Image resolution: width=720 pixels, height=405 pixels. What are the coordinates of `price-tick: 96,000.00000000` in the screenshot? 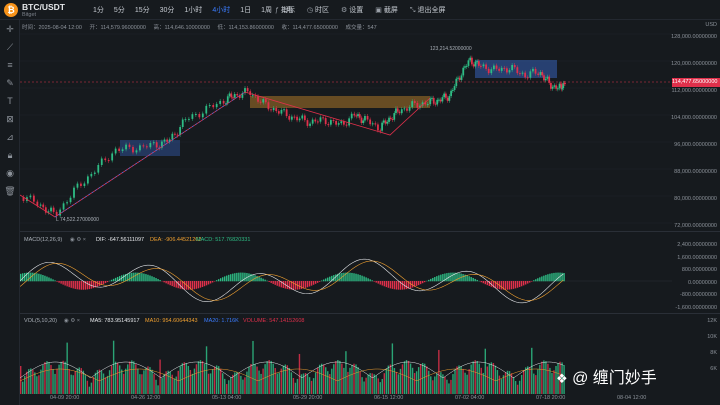 It's located at (695, 145).